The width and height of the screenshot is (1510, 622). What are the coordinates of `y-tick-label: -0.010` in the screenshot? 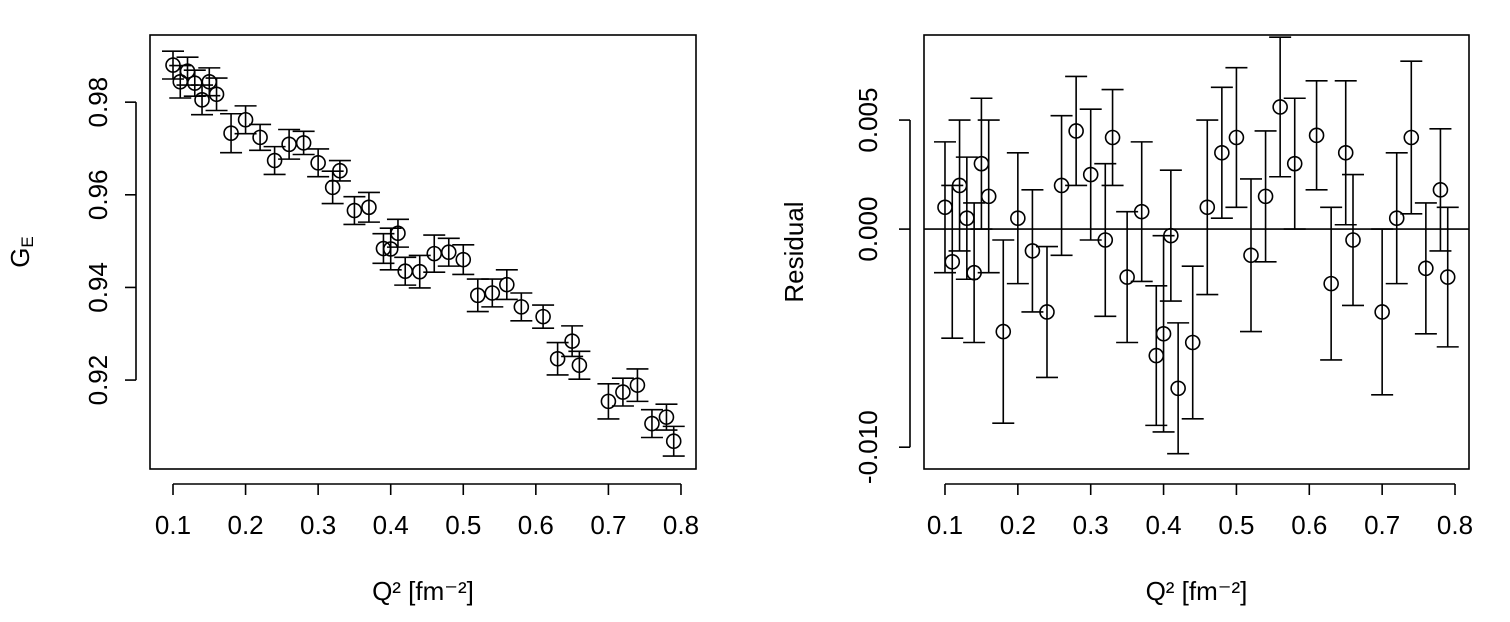 It's located at (868, 447).